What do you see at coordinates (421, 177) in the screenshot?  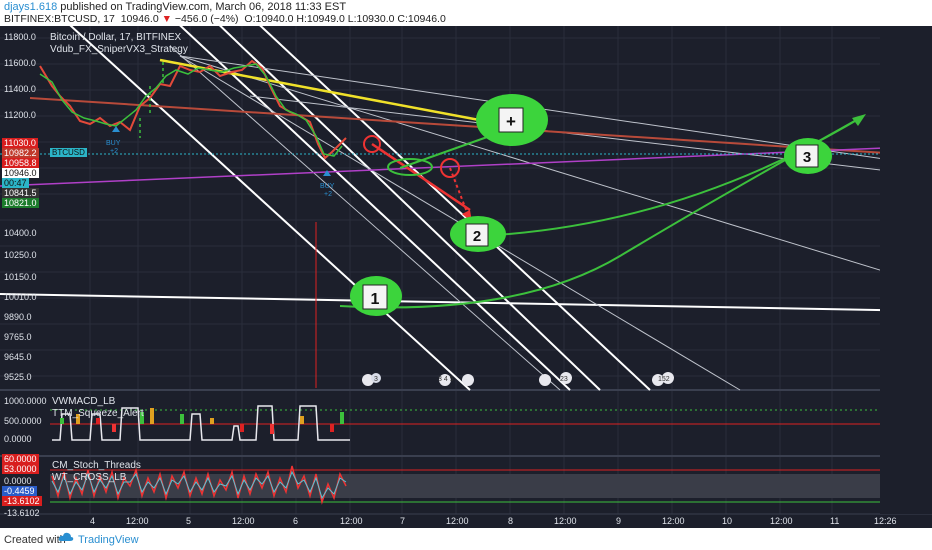 I see `forecast-arrow` at bounding box center [421, 177].